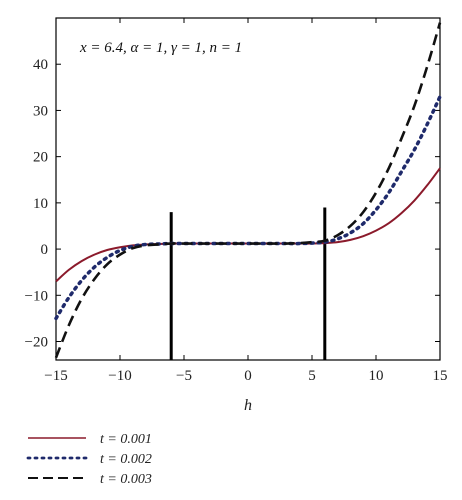 The width and height of the screenshot is (462, 500). Describe the element at coordinates (119, 376) in the screenshot. I see `x-tick-label: −10` at that location.